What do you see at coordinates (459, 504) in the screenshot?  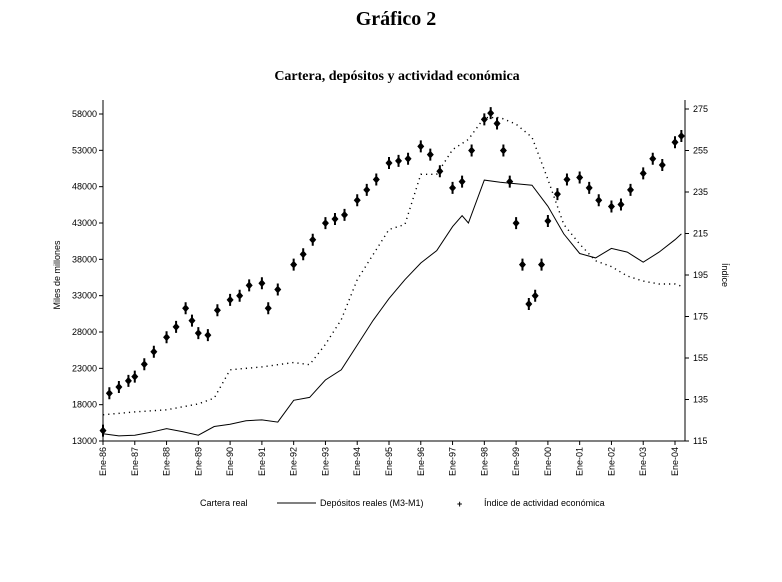 I see `legend-swatch-indice: +` at bounding box center [459, 504].